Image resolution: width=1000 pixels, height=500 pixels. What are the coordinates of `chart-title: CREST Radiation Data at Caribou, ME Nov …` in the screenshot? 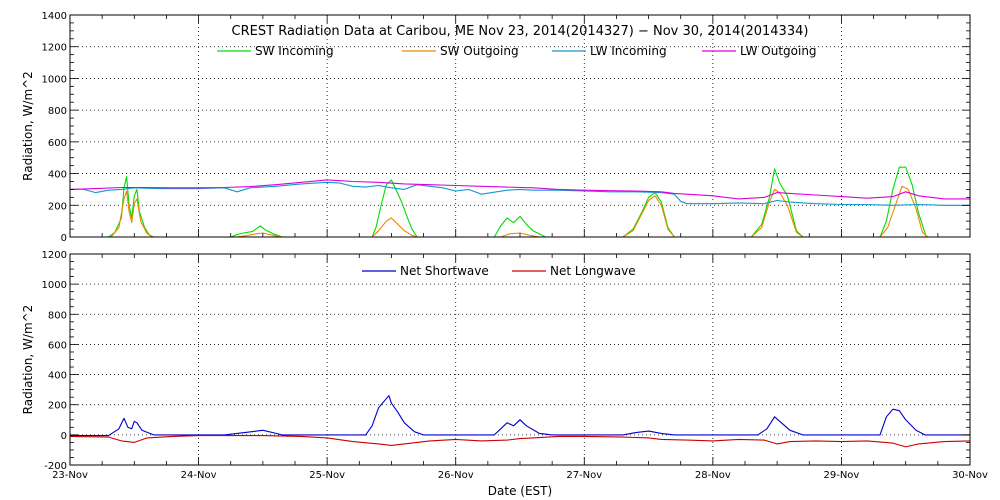 It's located at (520, 31).